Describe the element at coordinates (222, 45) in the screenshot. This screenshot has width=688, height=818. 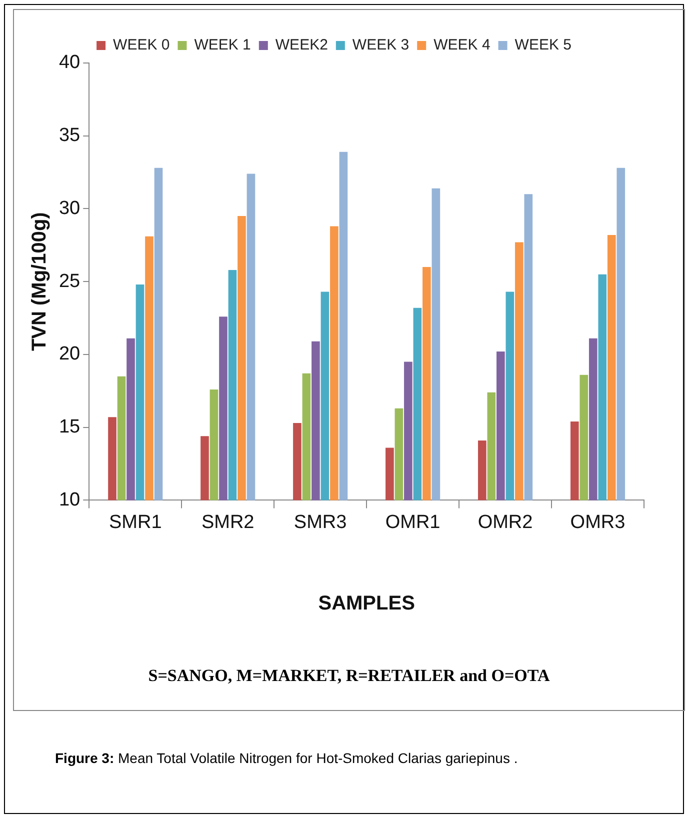
I see `legend-label: WEEK 1` at that location.